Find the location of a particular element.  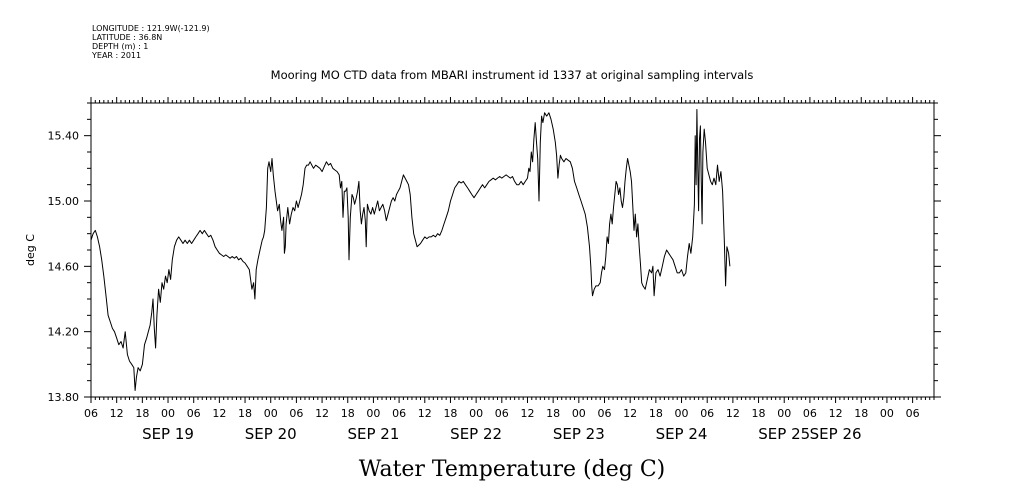

depth-text: DEPTH (m) : 1 is located at coordinates (120, 46).